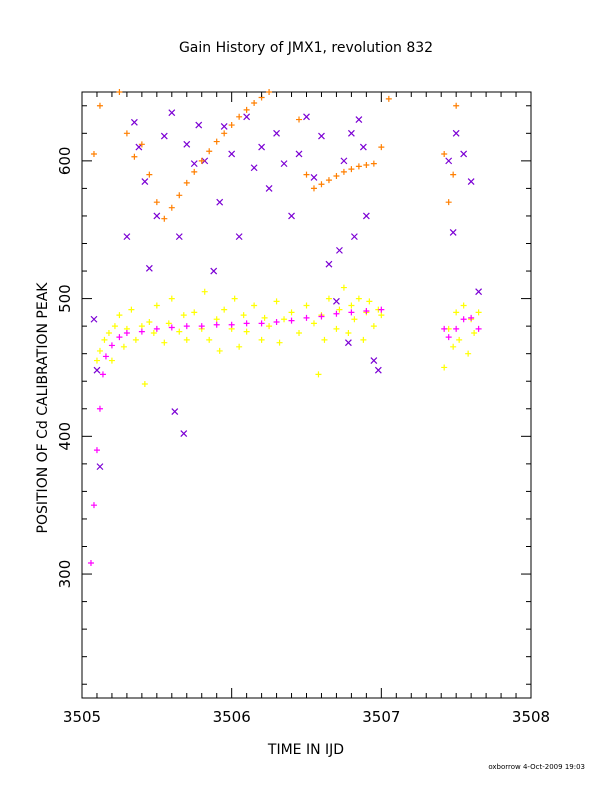  I want to click on x-tick-label: 3508, so click(531, 717).